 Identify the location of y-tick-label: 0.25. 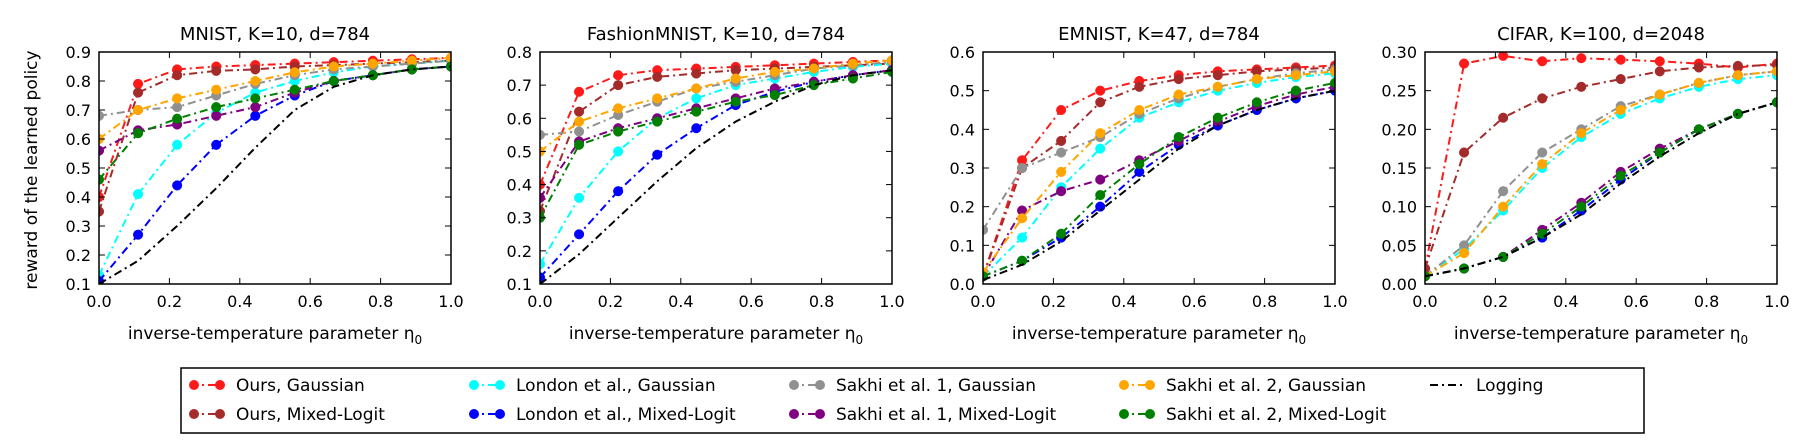
(1399, 91).